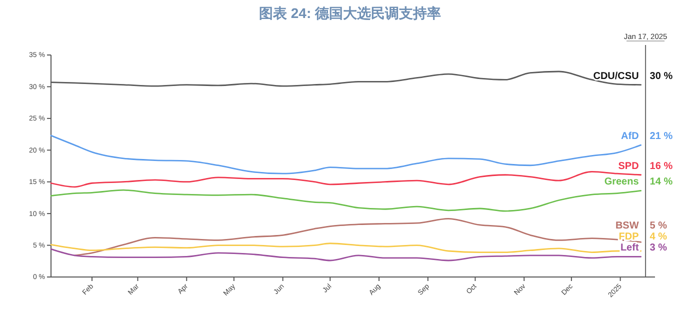  What do you see at coordinates (661, 136) in the screenshot?
I see `data-label: 21 %` at bounding box center [661, 136].